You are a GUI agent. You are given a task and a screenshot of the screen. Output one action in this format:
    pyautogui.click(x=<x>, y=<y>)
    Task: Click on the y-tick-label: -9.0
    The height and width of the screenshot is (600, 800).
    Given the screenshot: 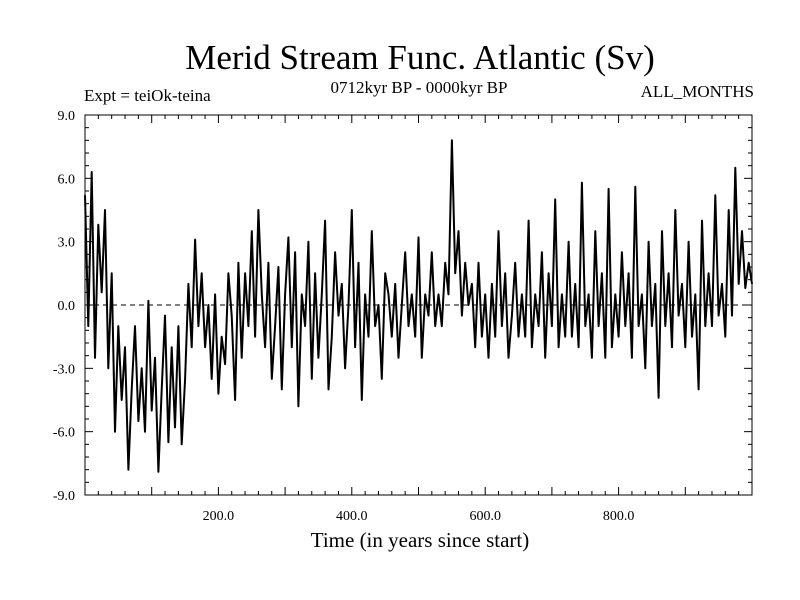 What is the action you would take?
    pyautogui.click(x=64, y=496)
    